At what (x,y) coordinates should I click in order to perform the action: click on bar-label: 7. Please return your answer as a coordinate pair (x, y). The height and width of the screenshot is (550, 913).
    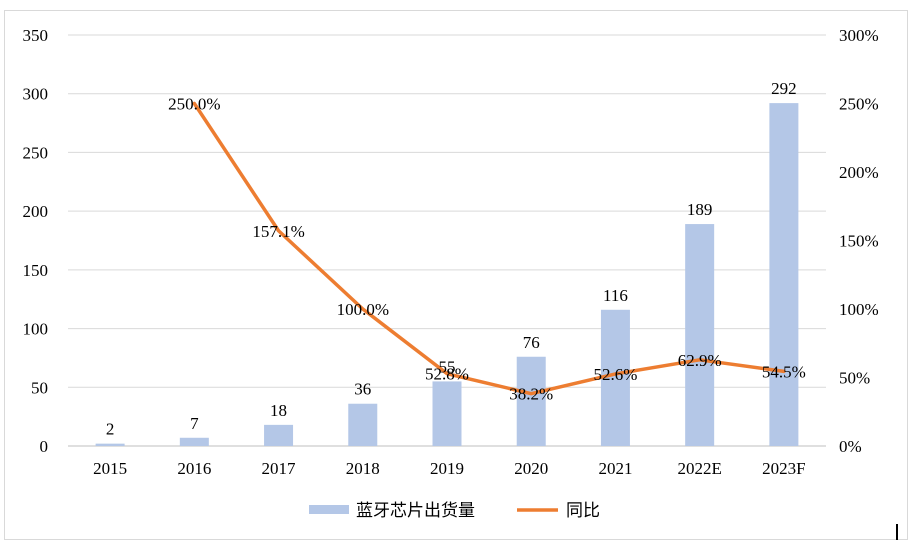
    Looking at the image, I should click on (194, 423).